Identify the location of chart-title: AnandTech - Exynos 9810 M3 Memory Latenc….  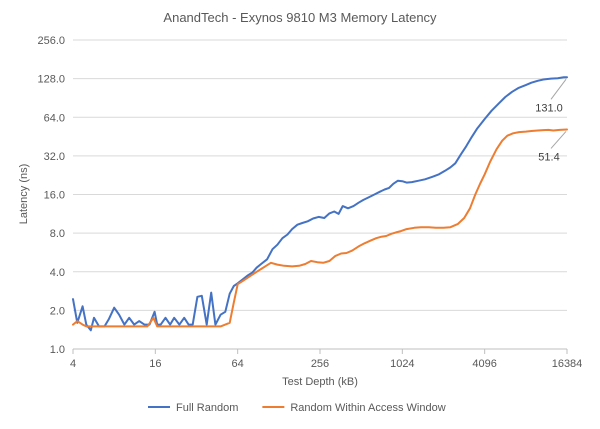
(300, 17).